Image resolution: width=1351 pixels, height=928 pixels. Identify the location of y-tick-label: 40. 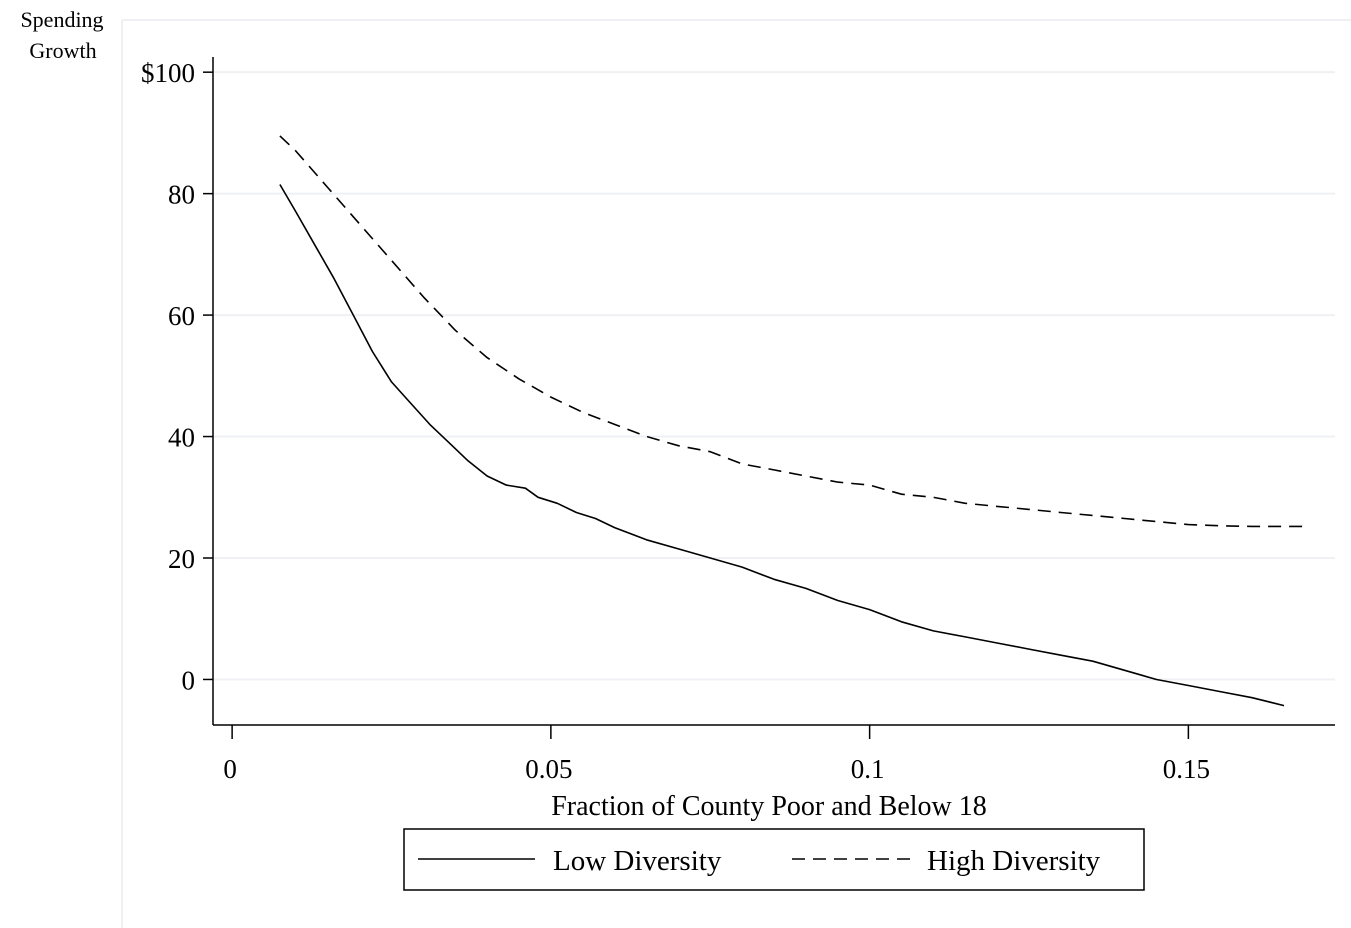
(181, 438).